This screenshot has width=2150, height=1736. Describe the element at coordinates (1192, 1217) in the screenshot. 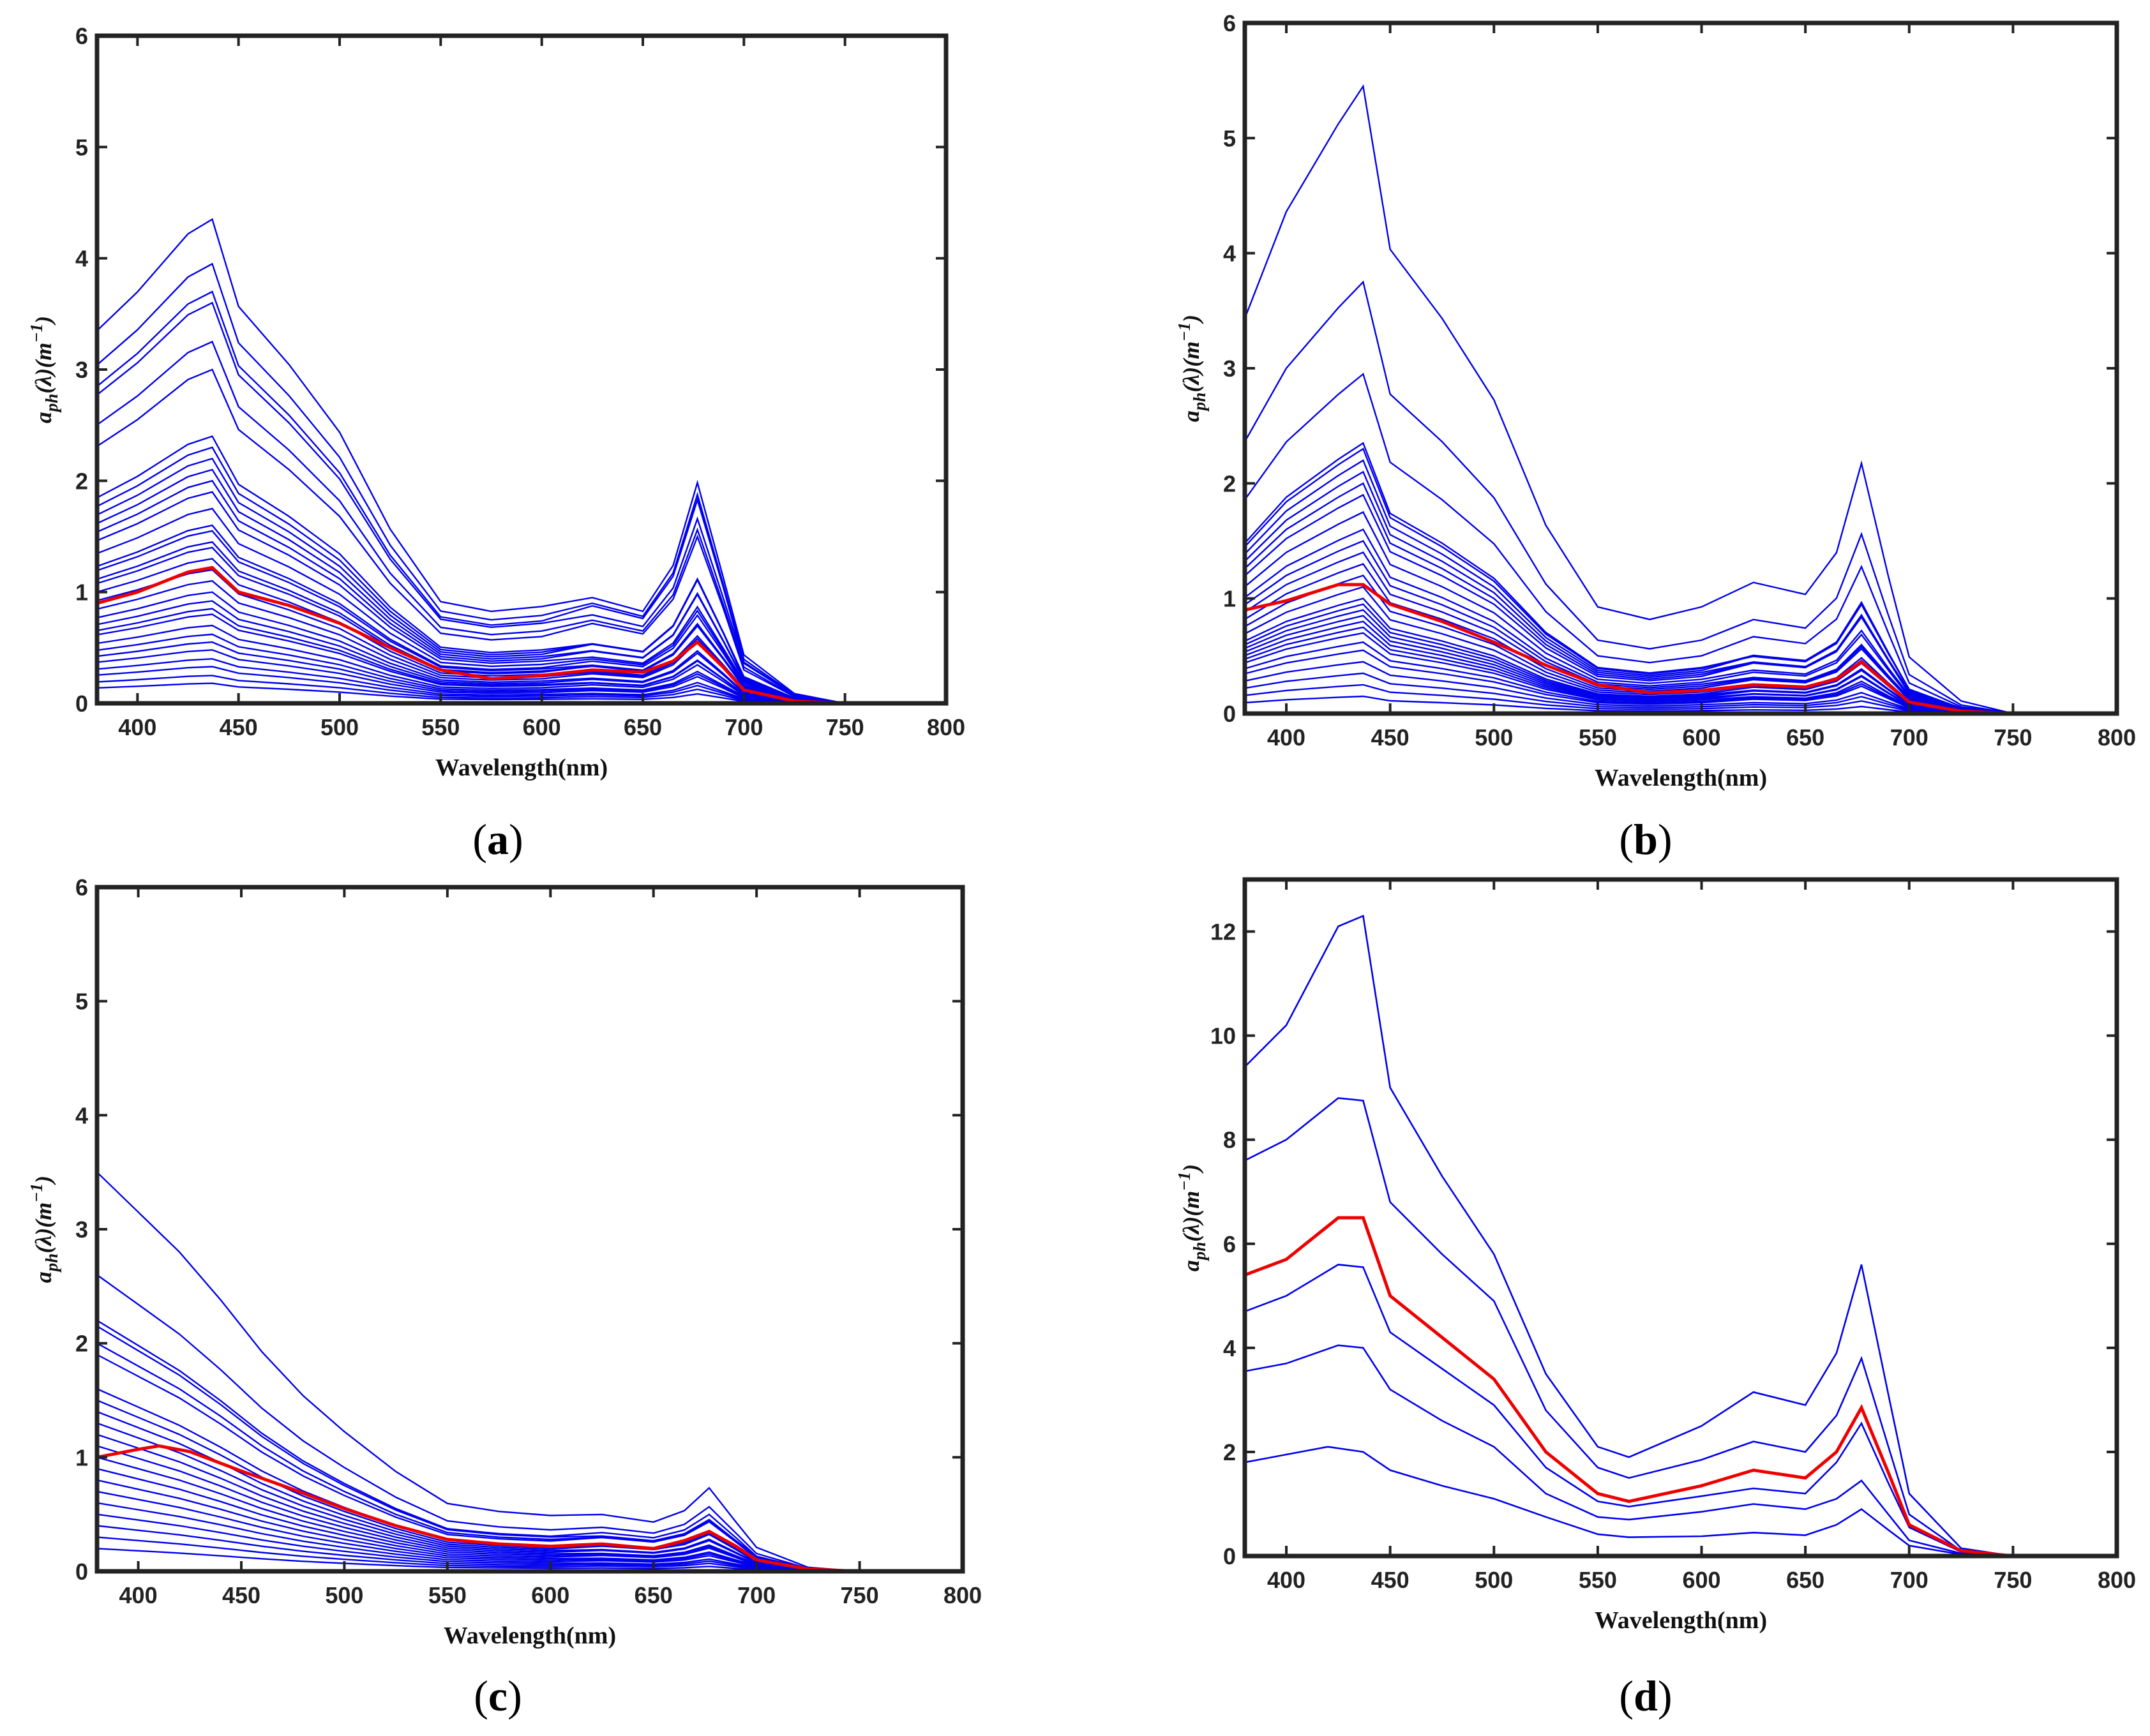

I see `y-axis-label-d: aph(λ)(m−1)` at that location.